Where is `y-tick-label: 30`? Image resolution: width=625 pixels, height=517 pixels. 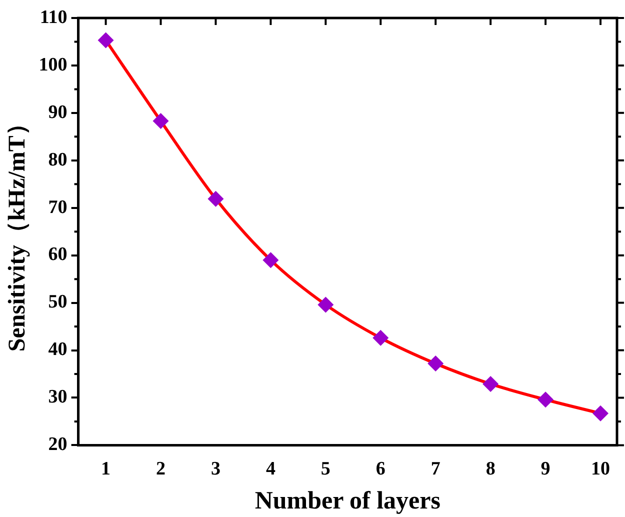
y-tick-label: 30 is located at coordinates (58, 397).